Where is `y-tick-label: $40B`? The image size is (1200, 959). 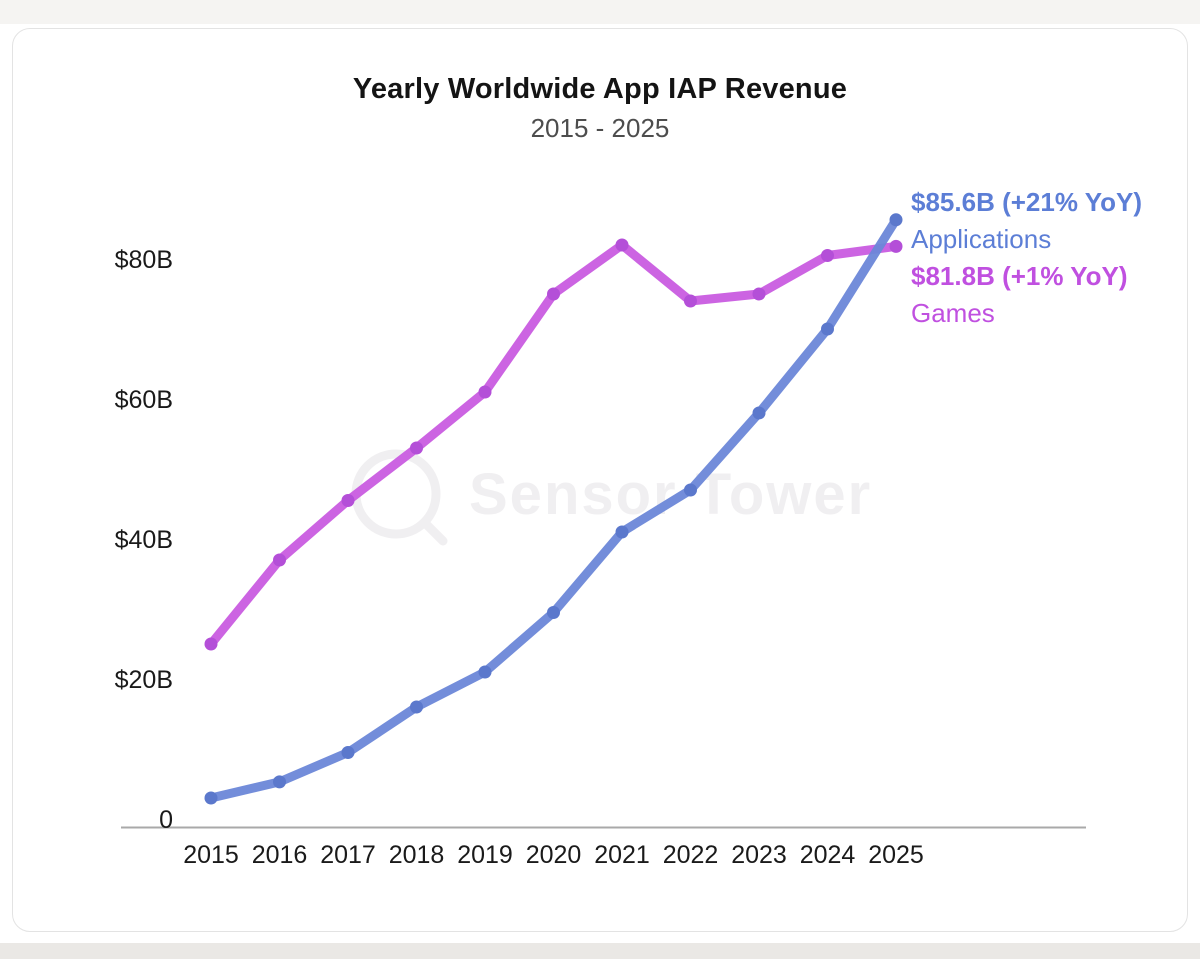 y-tick-label: $40B is located at coordinates (144, 540).